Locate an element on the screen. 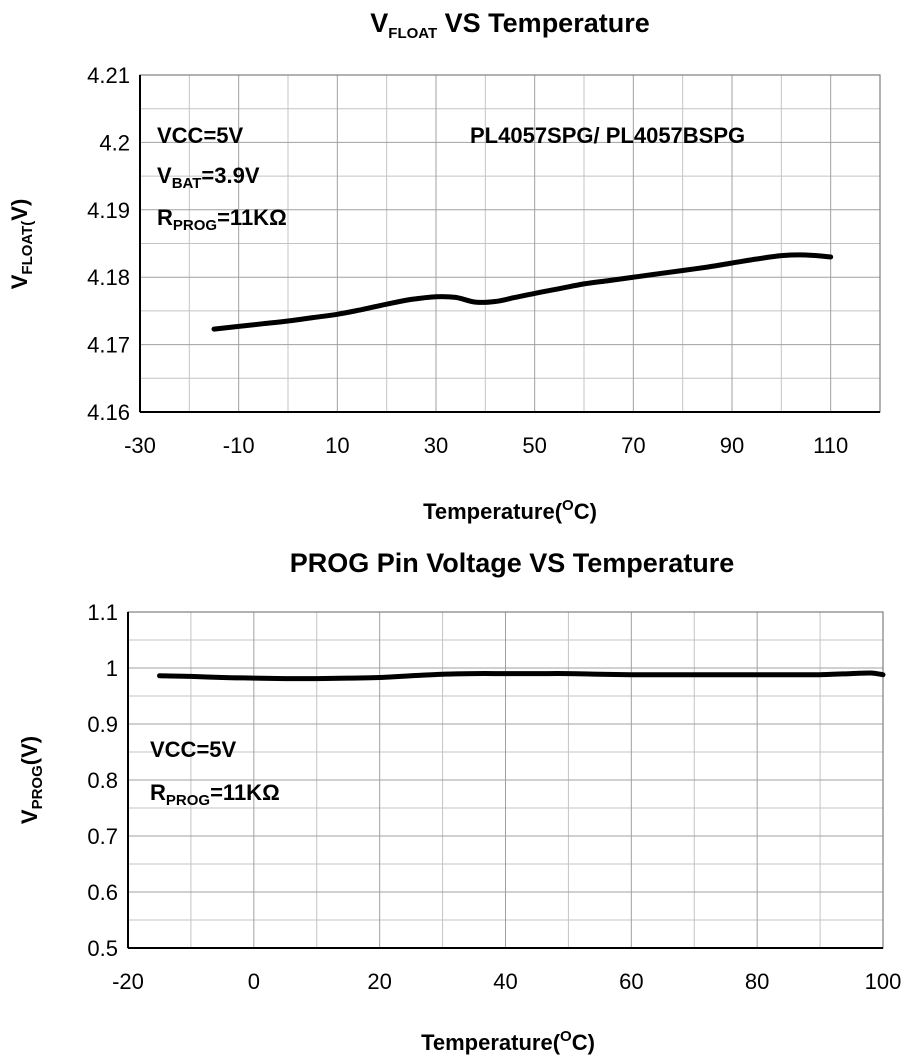  x-tick-label: -30 is located at coordinates (140, 445).